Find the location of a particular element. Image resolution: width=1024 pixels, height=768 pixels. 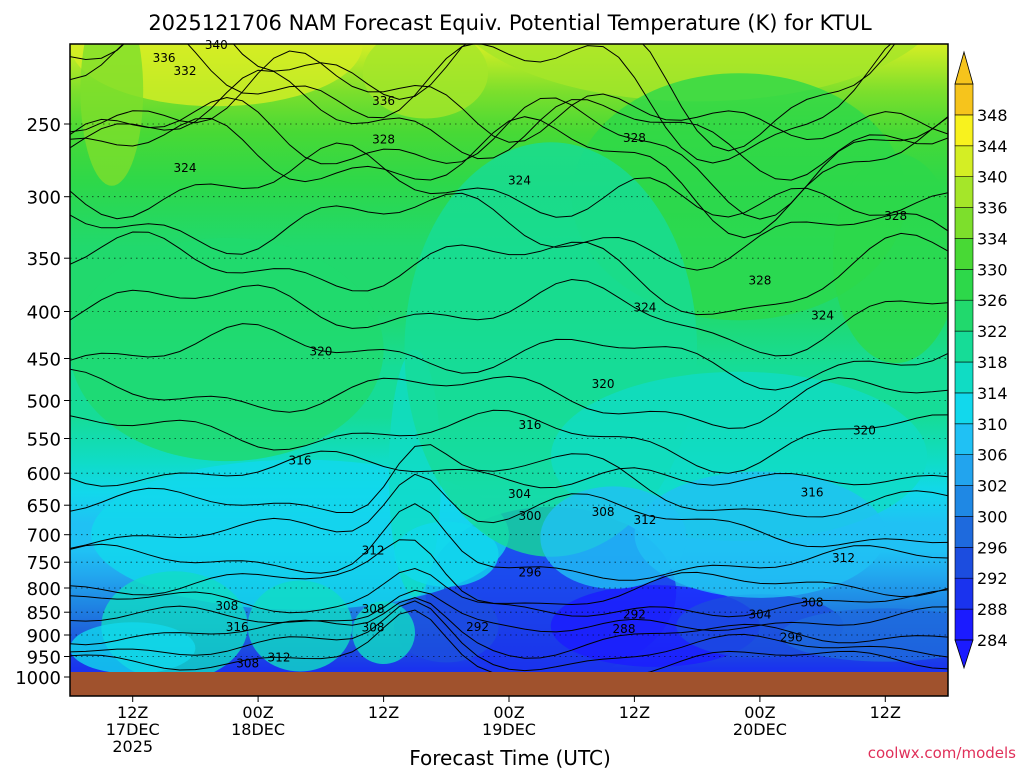

y-tick-label: 250 is located at coordinates (44, 125).